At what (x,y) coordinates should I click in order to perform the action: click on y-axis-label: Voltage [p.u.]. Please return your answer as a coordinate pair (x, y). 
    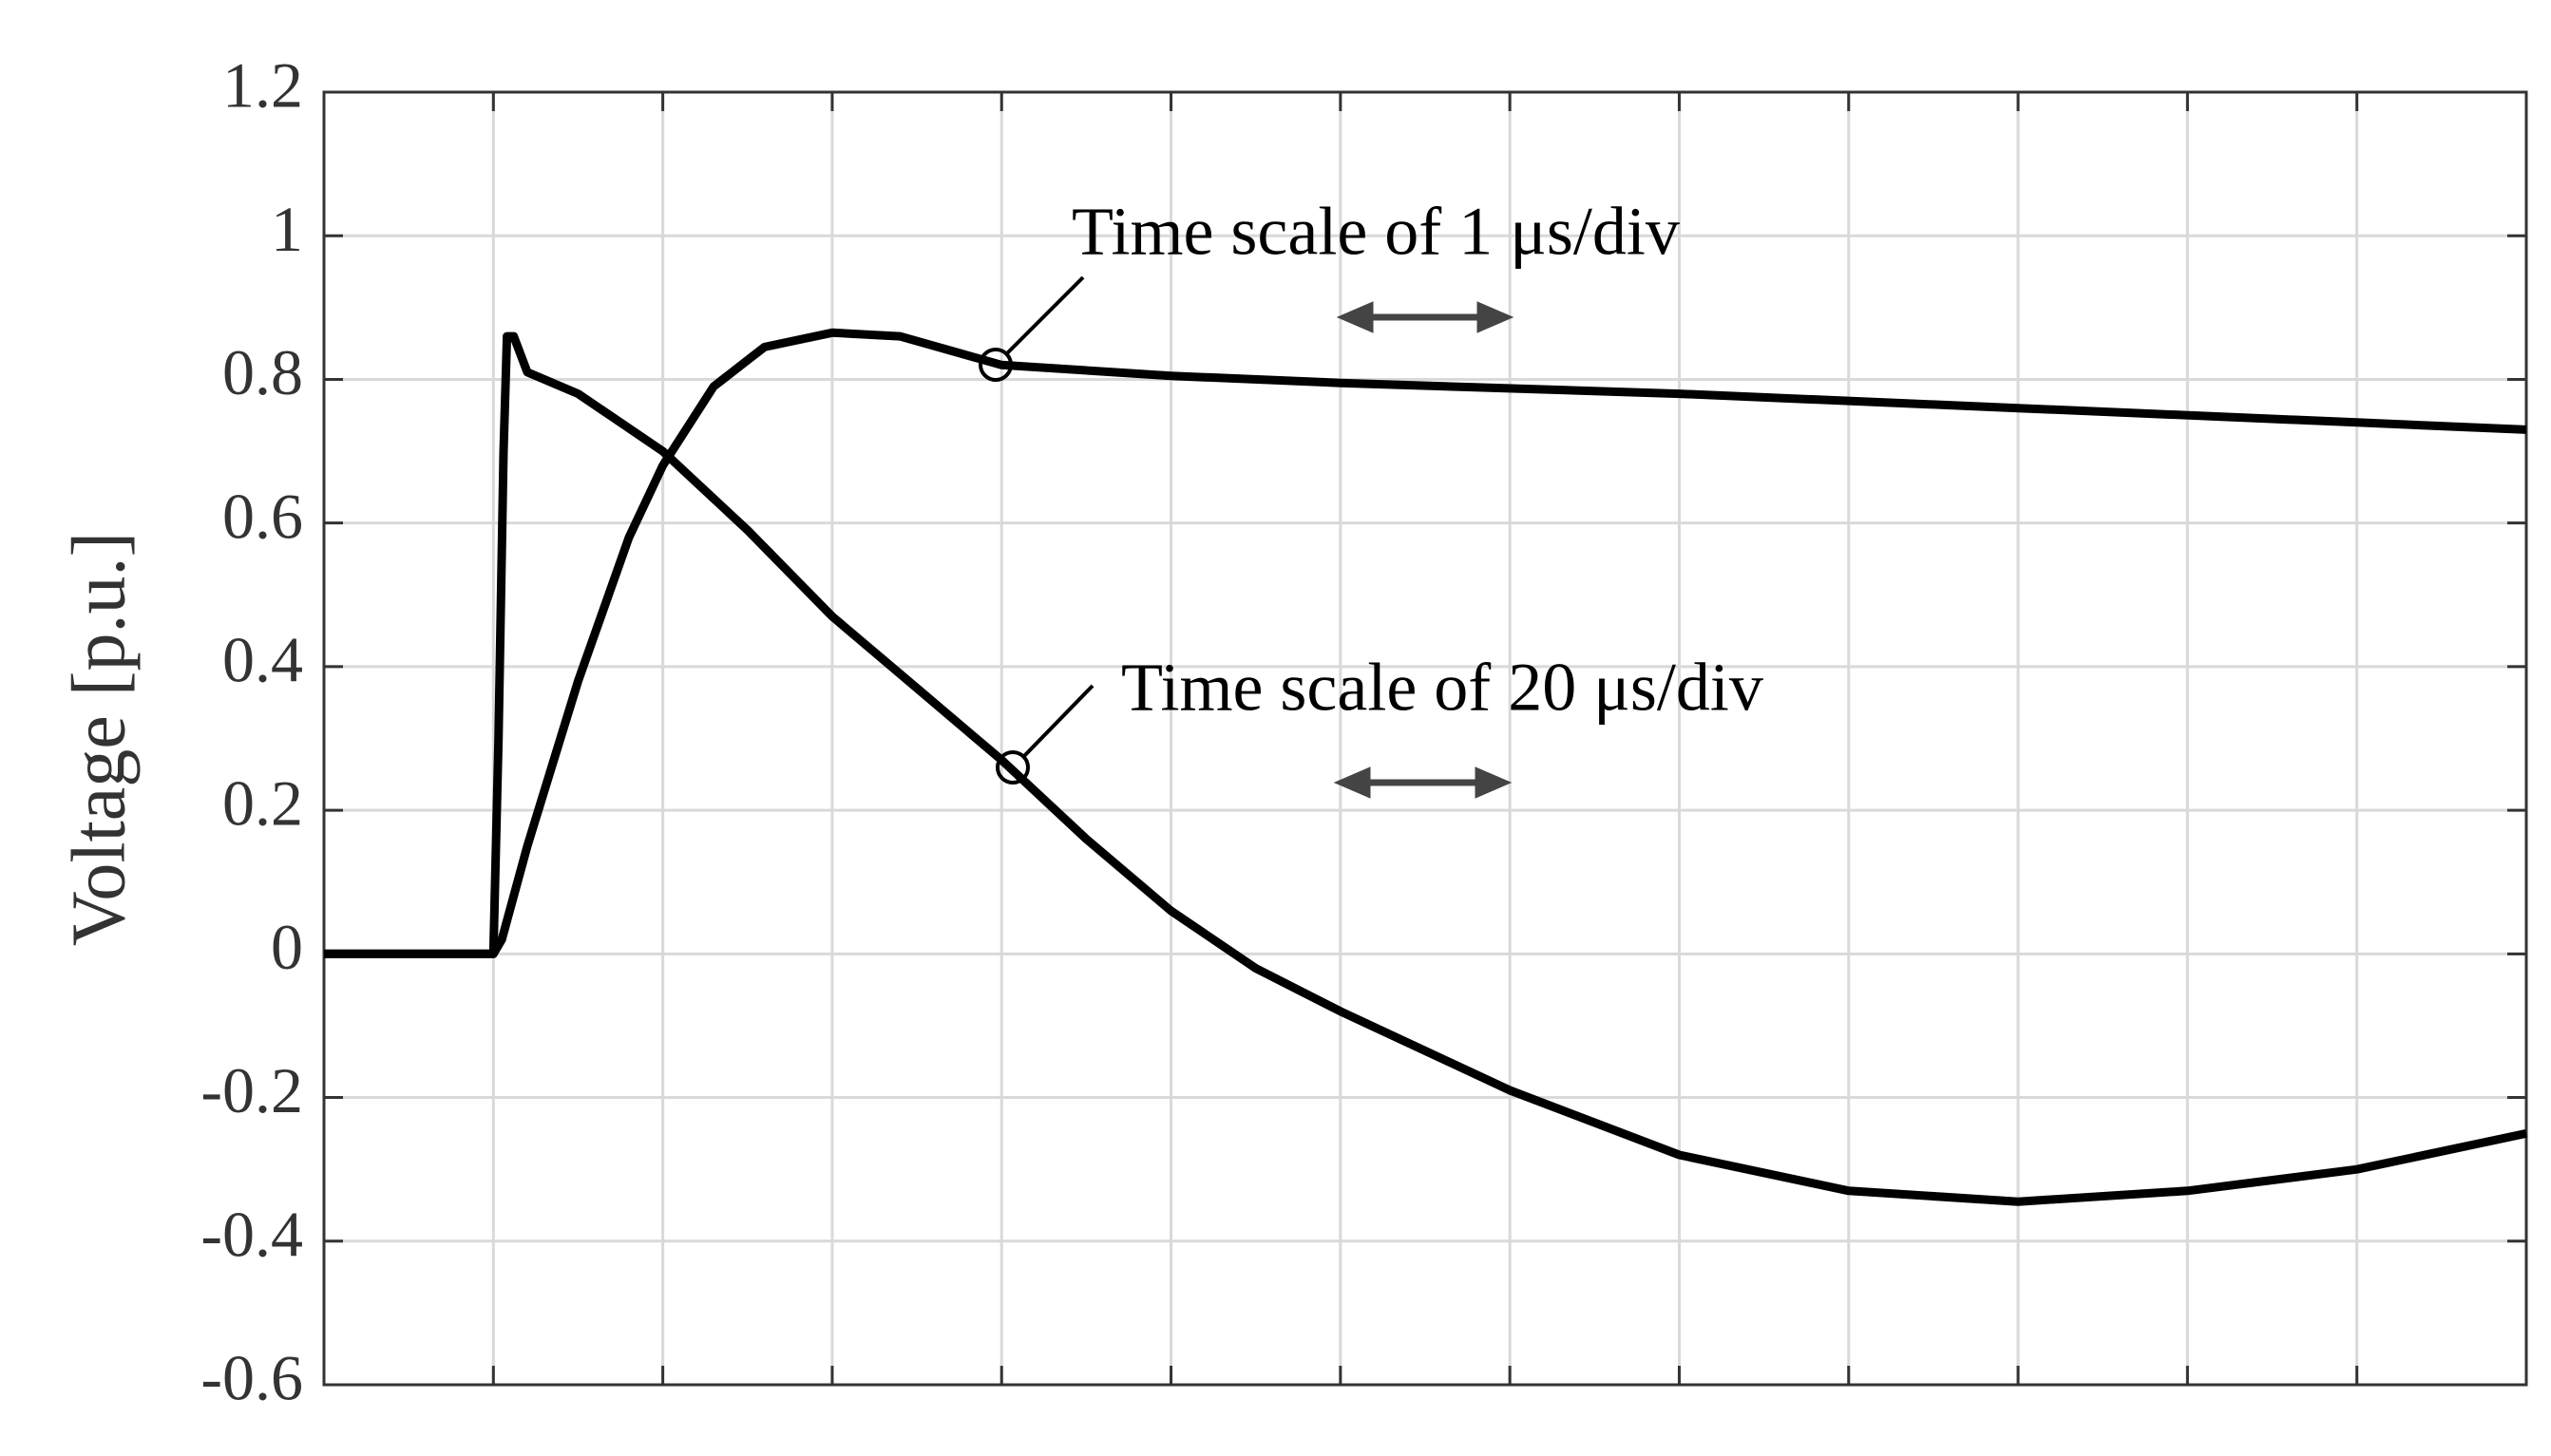
    Looking at the image, I should click on (99, 739).